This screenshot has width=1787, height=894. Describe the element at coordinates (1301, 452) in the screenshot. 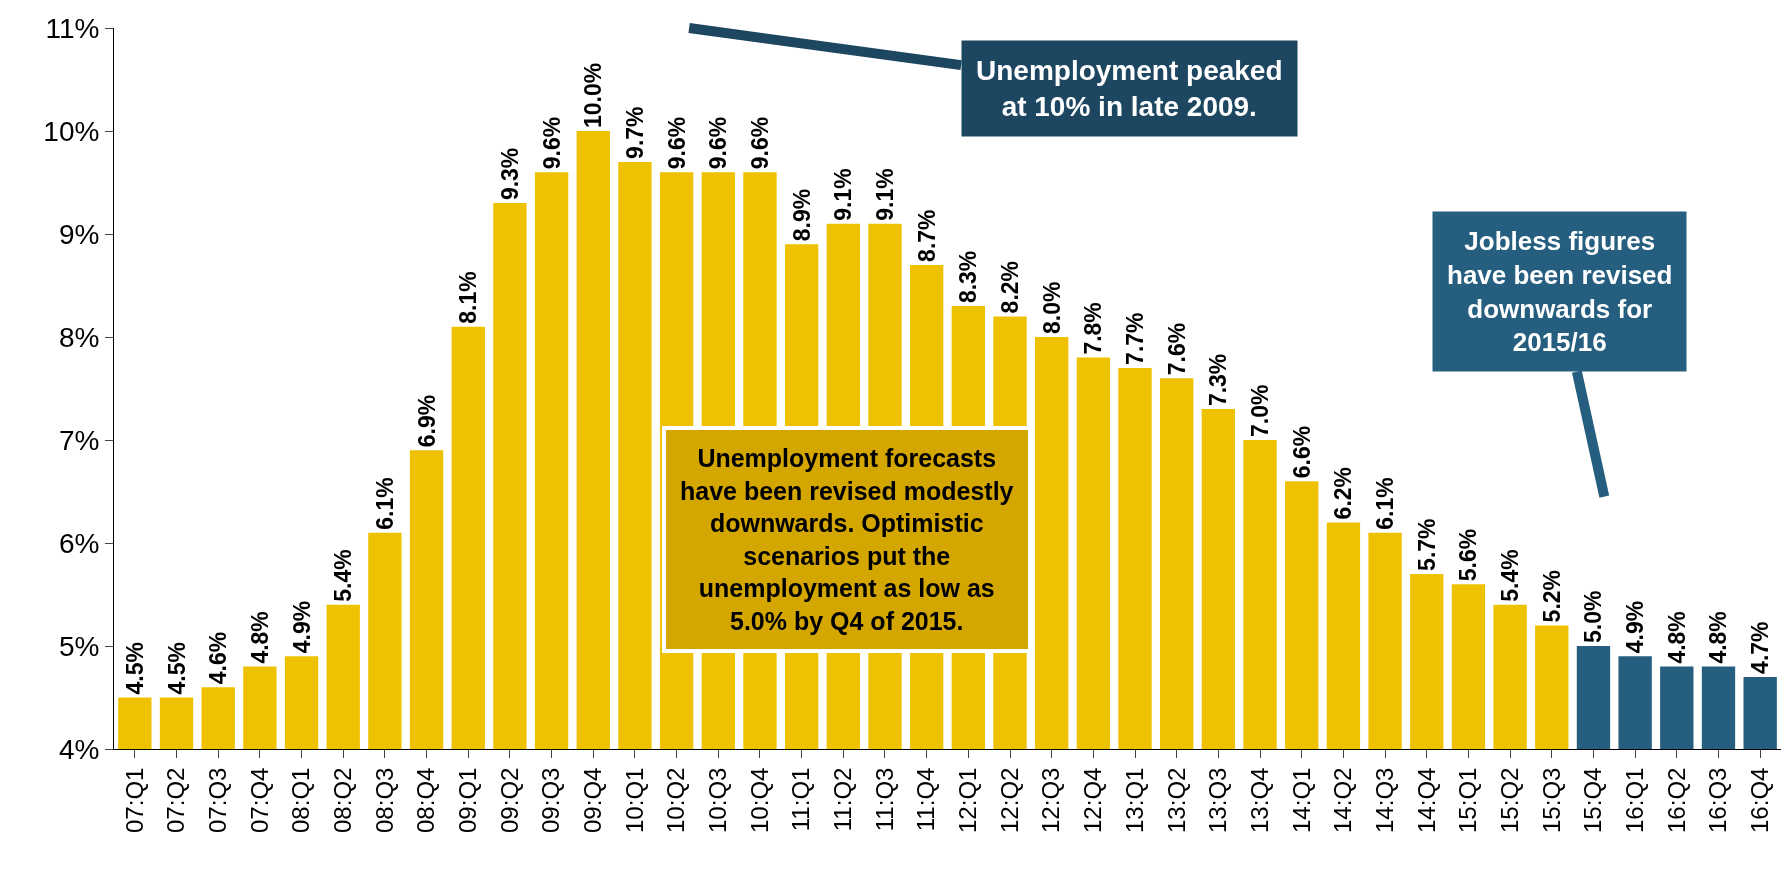

I see `data-label: 6.6%` at that location.